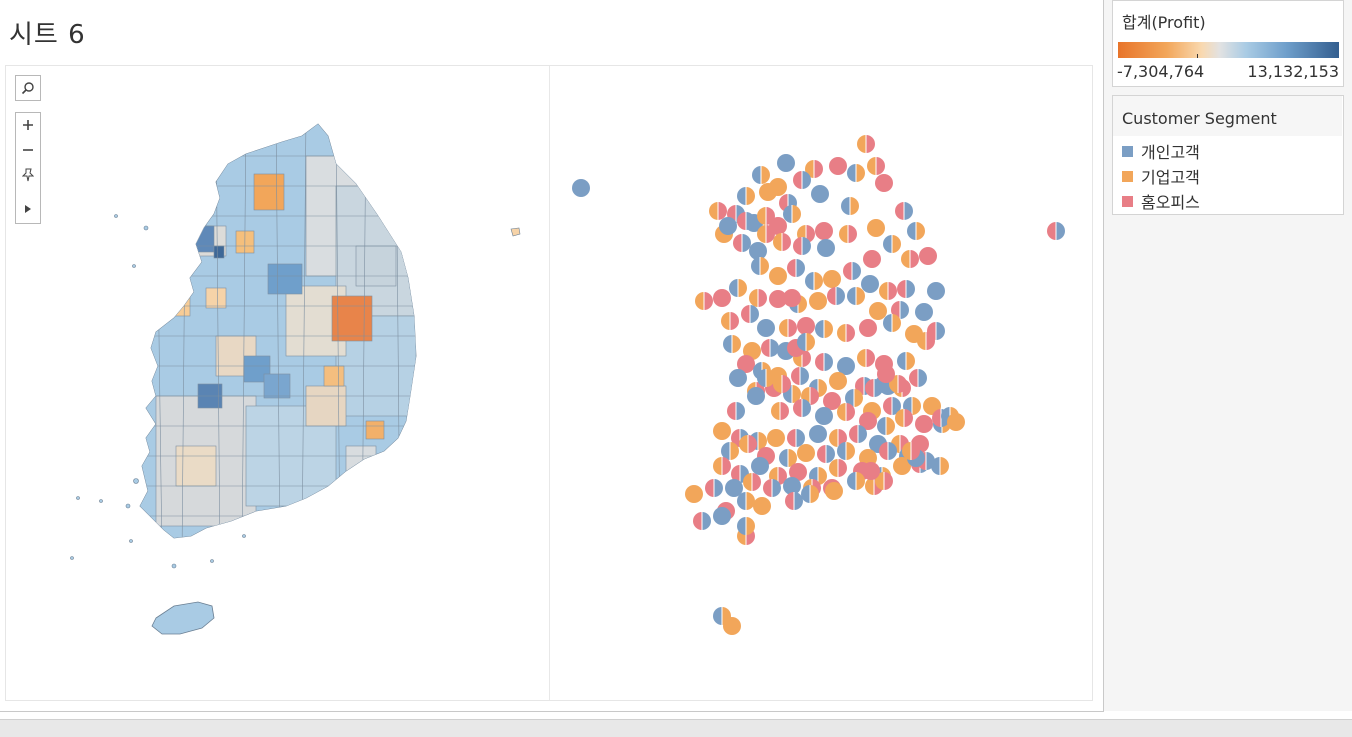 This screenshot has width=1352, height=737. Describe the element at coordinates (28, 175) in the screenshot. I see `pin-map-button` at that location.